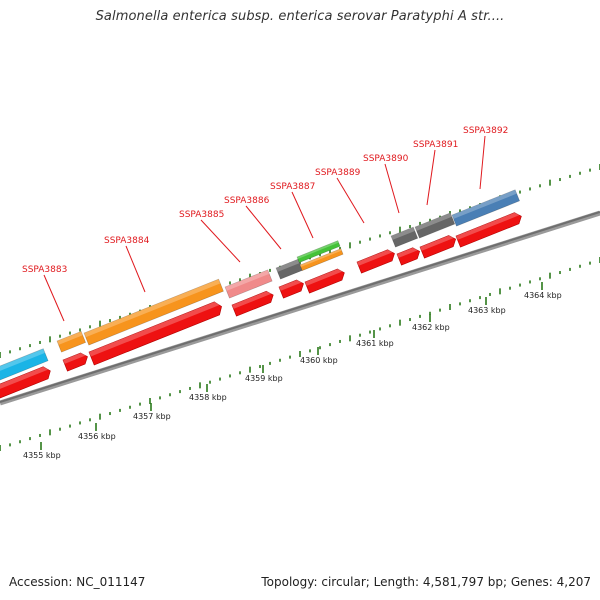 This screenshot has width=600, height=600. I want to click on kbp-tick-label: 4363 kbp, so click(487, 310).